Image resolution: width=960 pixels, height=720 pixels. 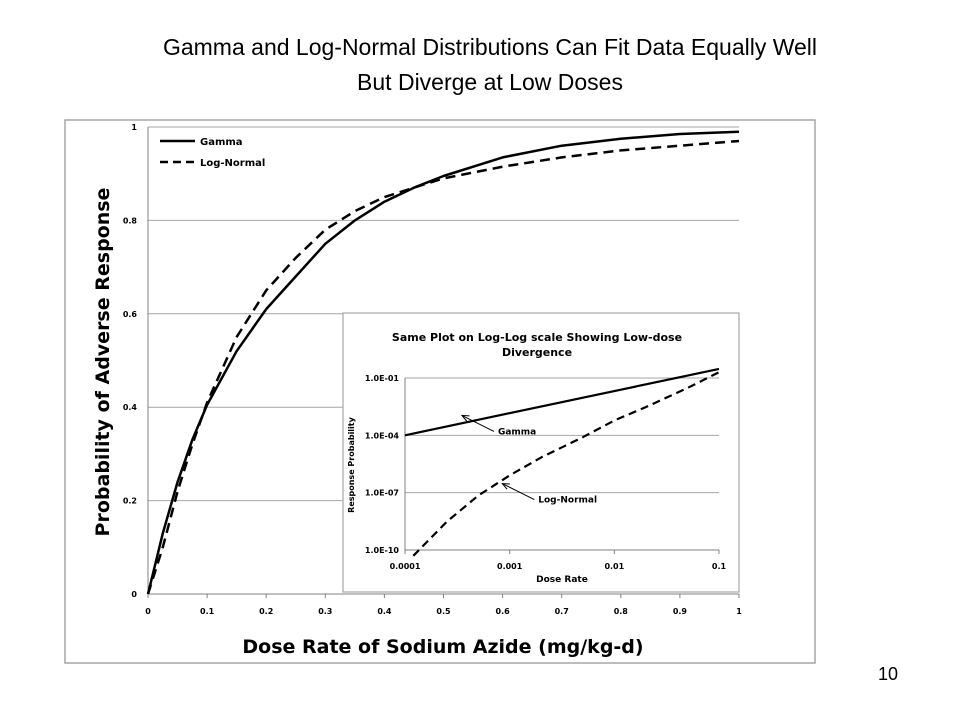 I want to click on annotation-label-log-normal: Log-Normal, so click(x=567, y=501).